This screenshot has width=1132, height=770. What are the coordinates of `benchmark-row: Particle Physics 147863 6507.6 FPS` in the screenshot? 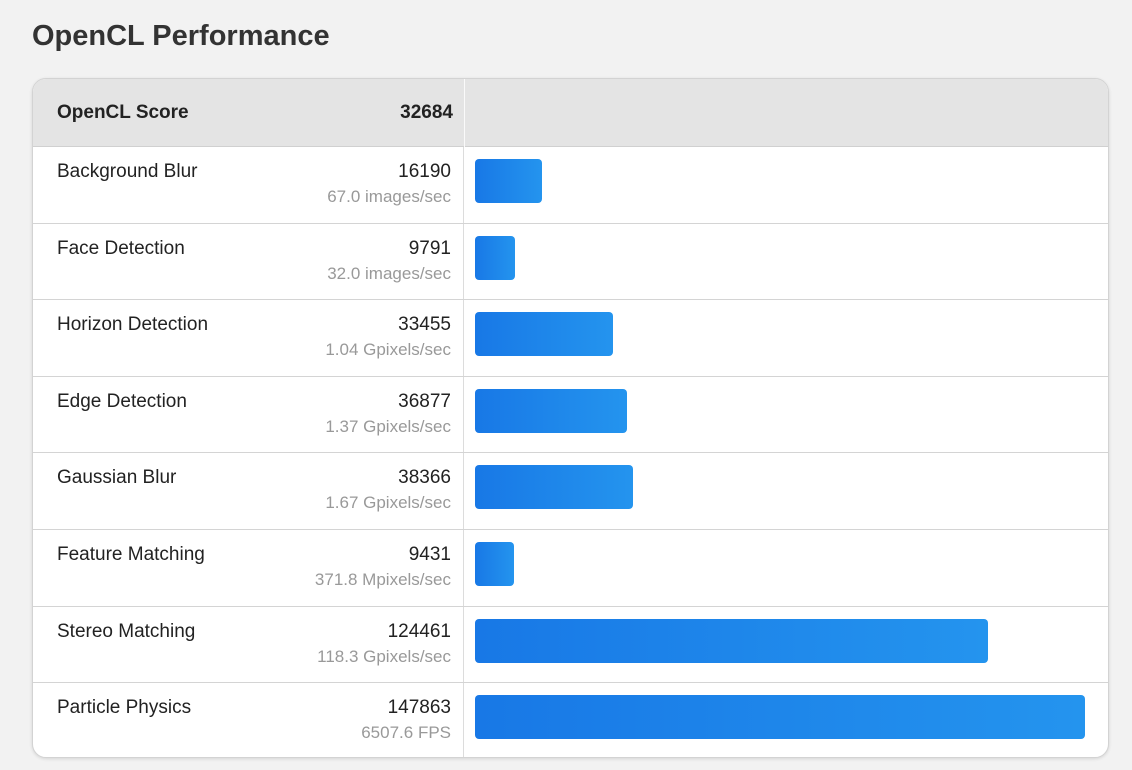 It's located at (570, 720).